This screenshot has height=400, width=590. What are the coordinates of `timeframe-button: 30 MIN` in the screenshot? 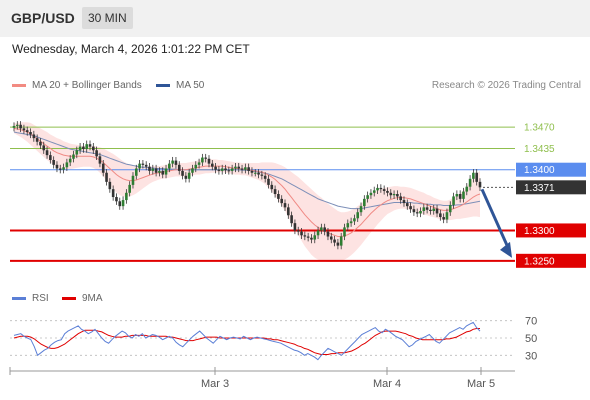 It's located at (107, 18).